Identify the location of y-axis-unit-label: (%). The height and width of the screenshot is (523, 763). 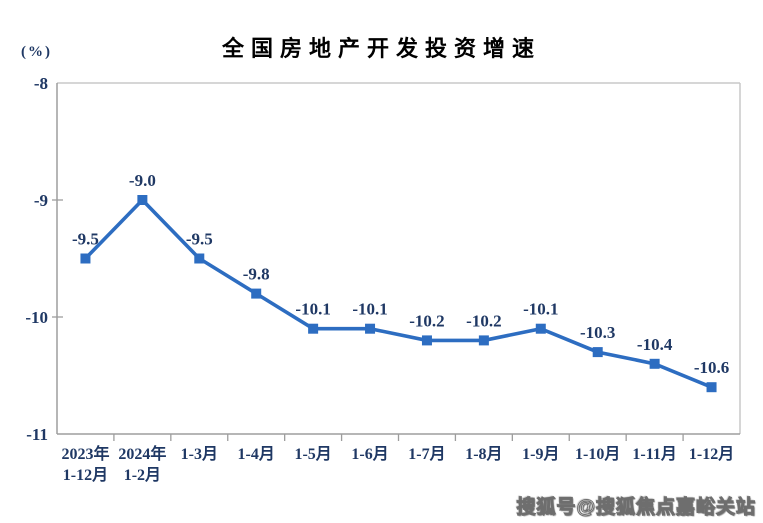
(36, 52).